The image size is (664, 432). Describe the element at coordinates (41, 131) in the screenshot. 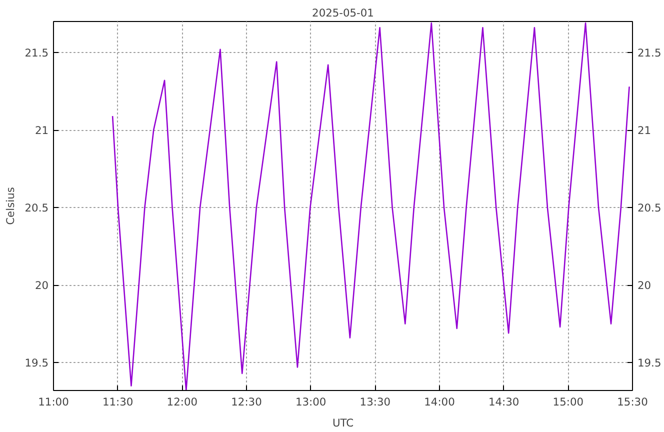

I see `y-tick-label: 21` at that location.